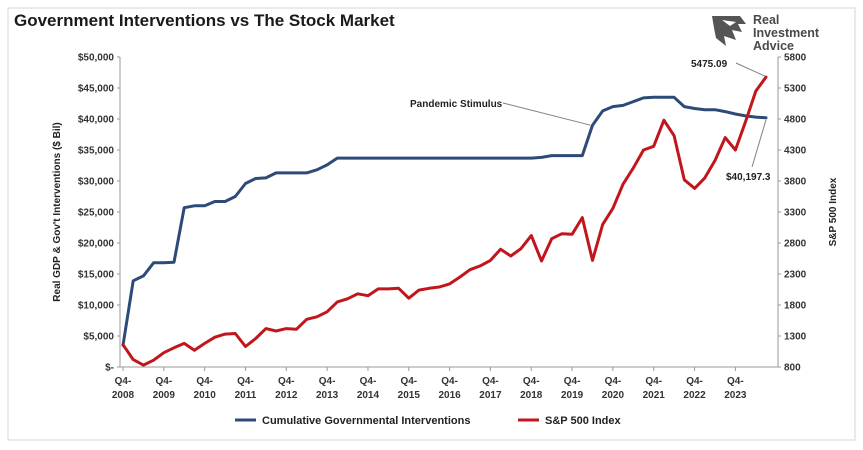  Describe the element at coordinates (773, 46) in the screenshot. I see `logo-line-3: Advice` at that location.